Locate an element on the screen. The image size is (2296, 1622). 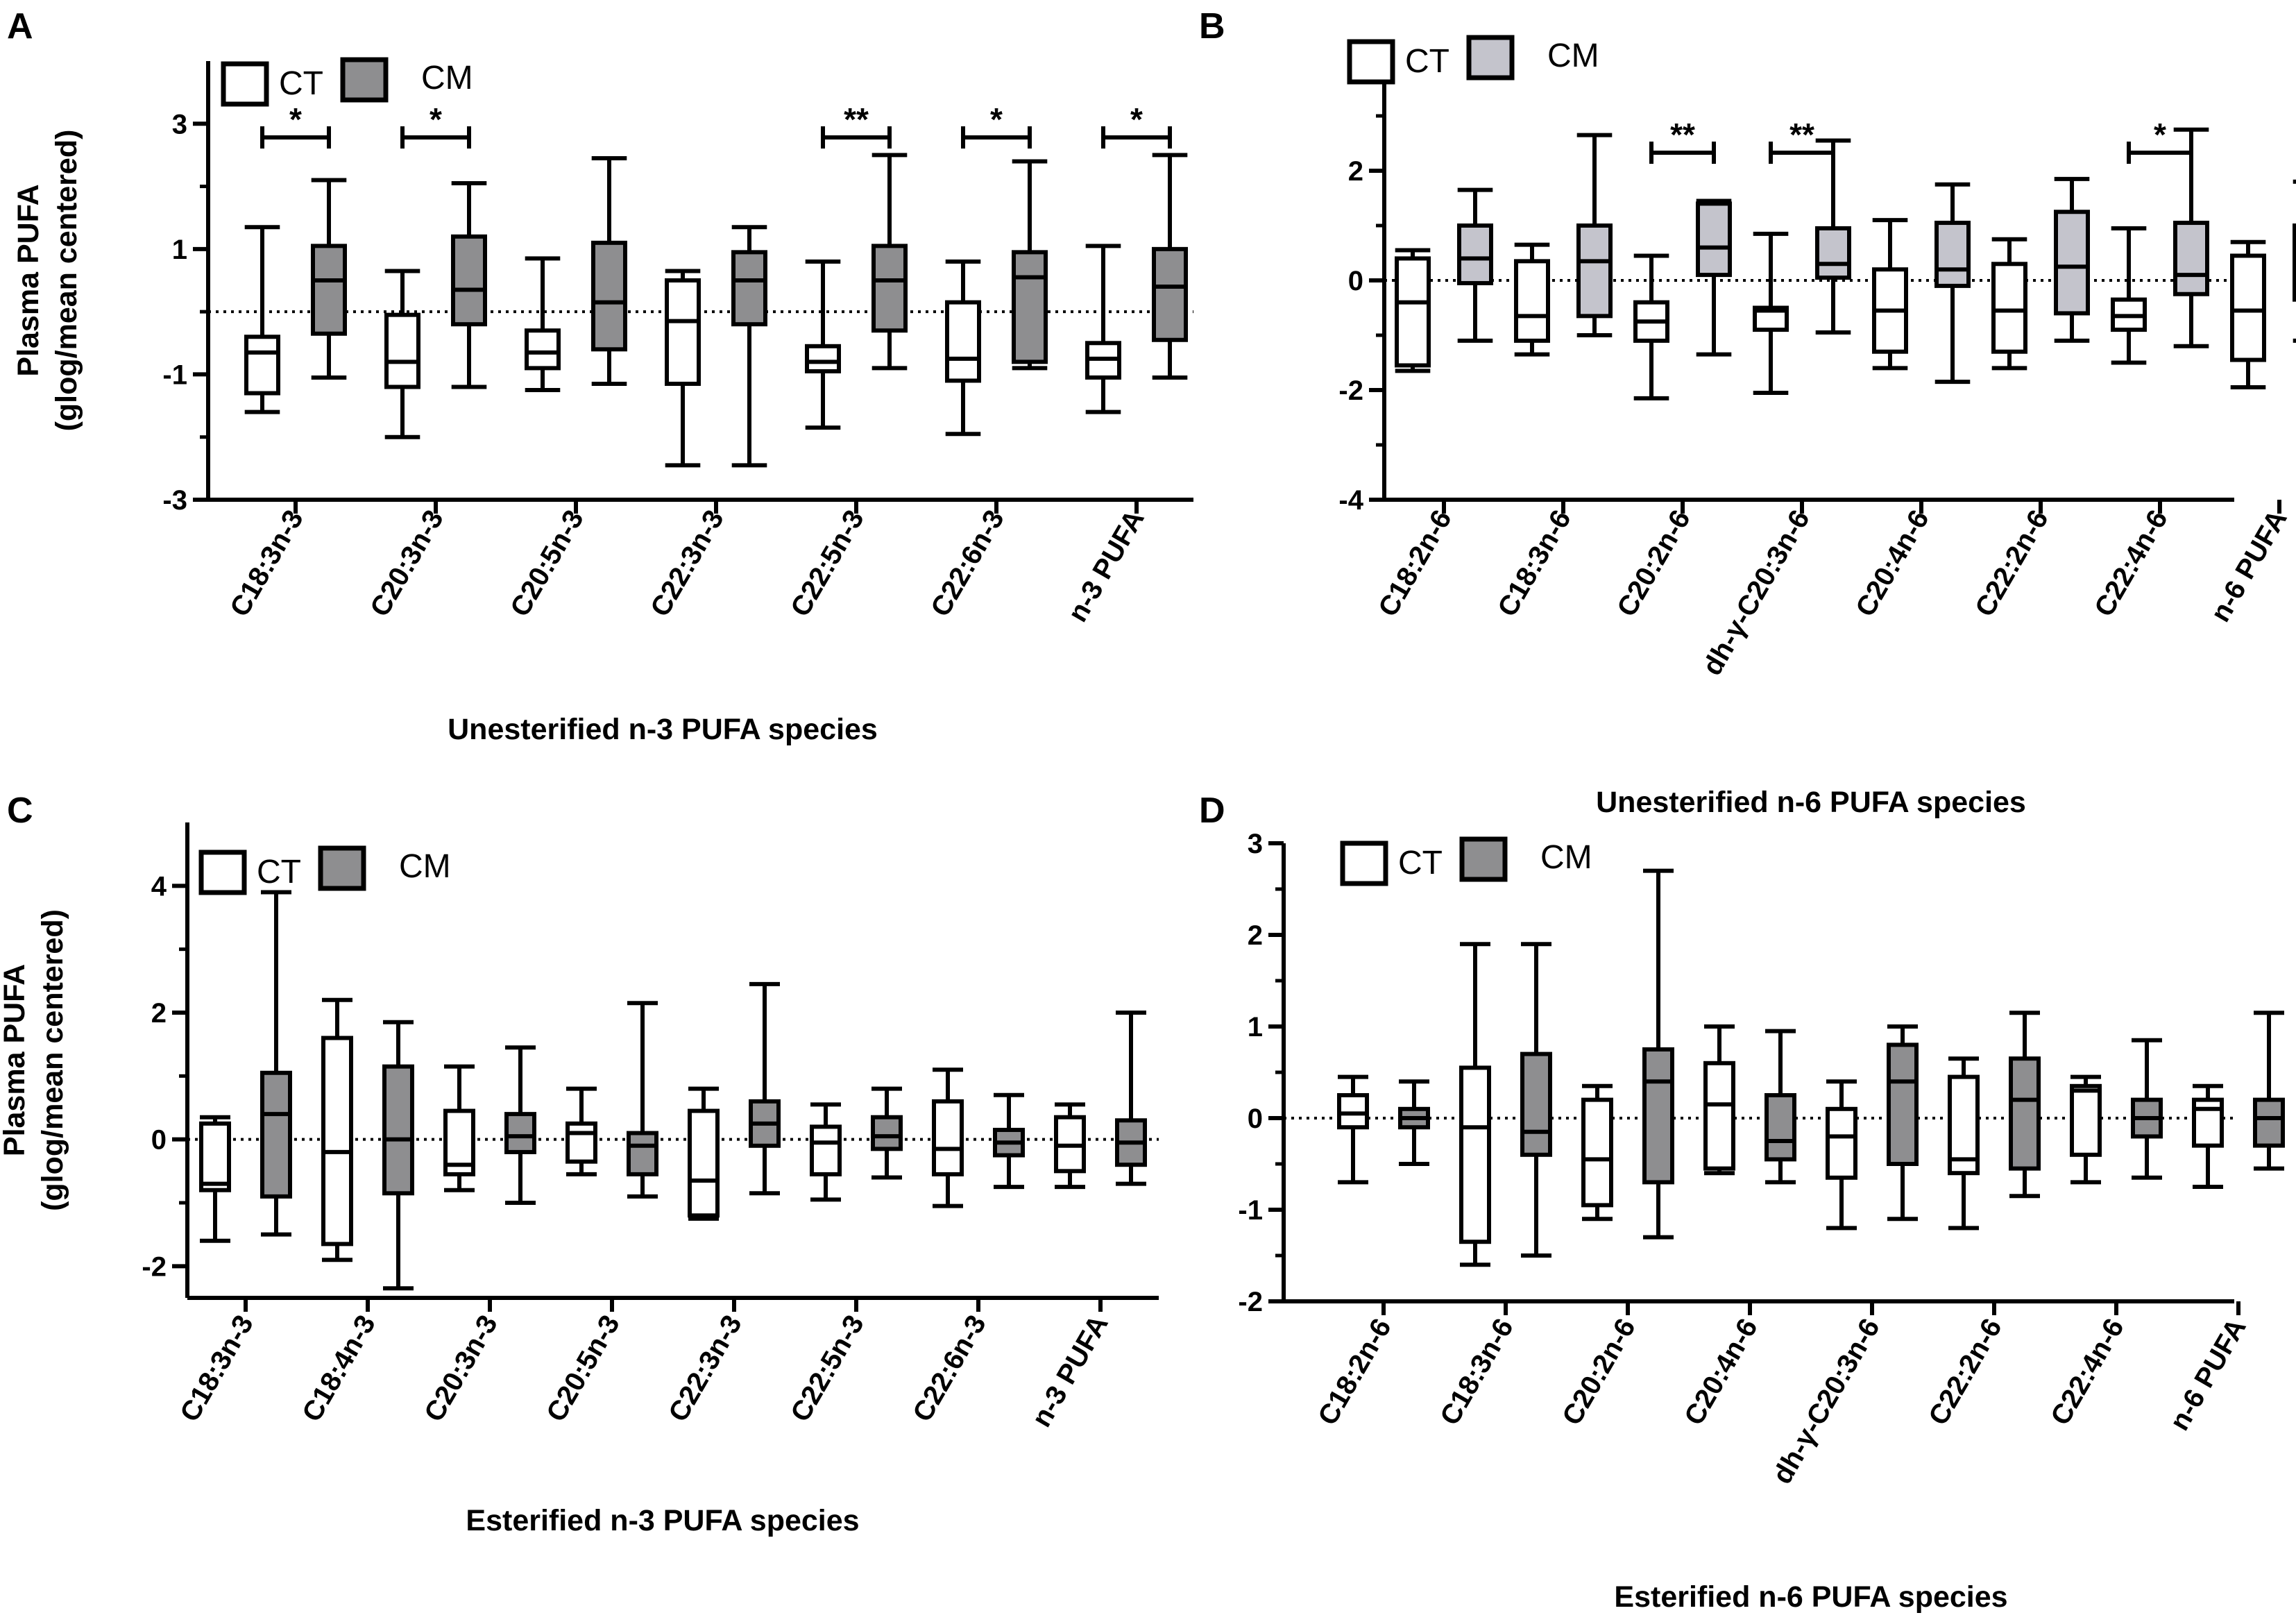
x-axis-title: Esterified n-6 PUFA species is located at coordinates (1810, 1597).